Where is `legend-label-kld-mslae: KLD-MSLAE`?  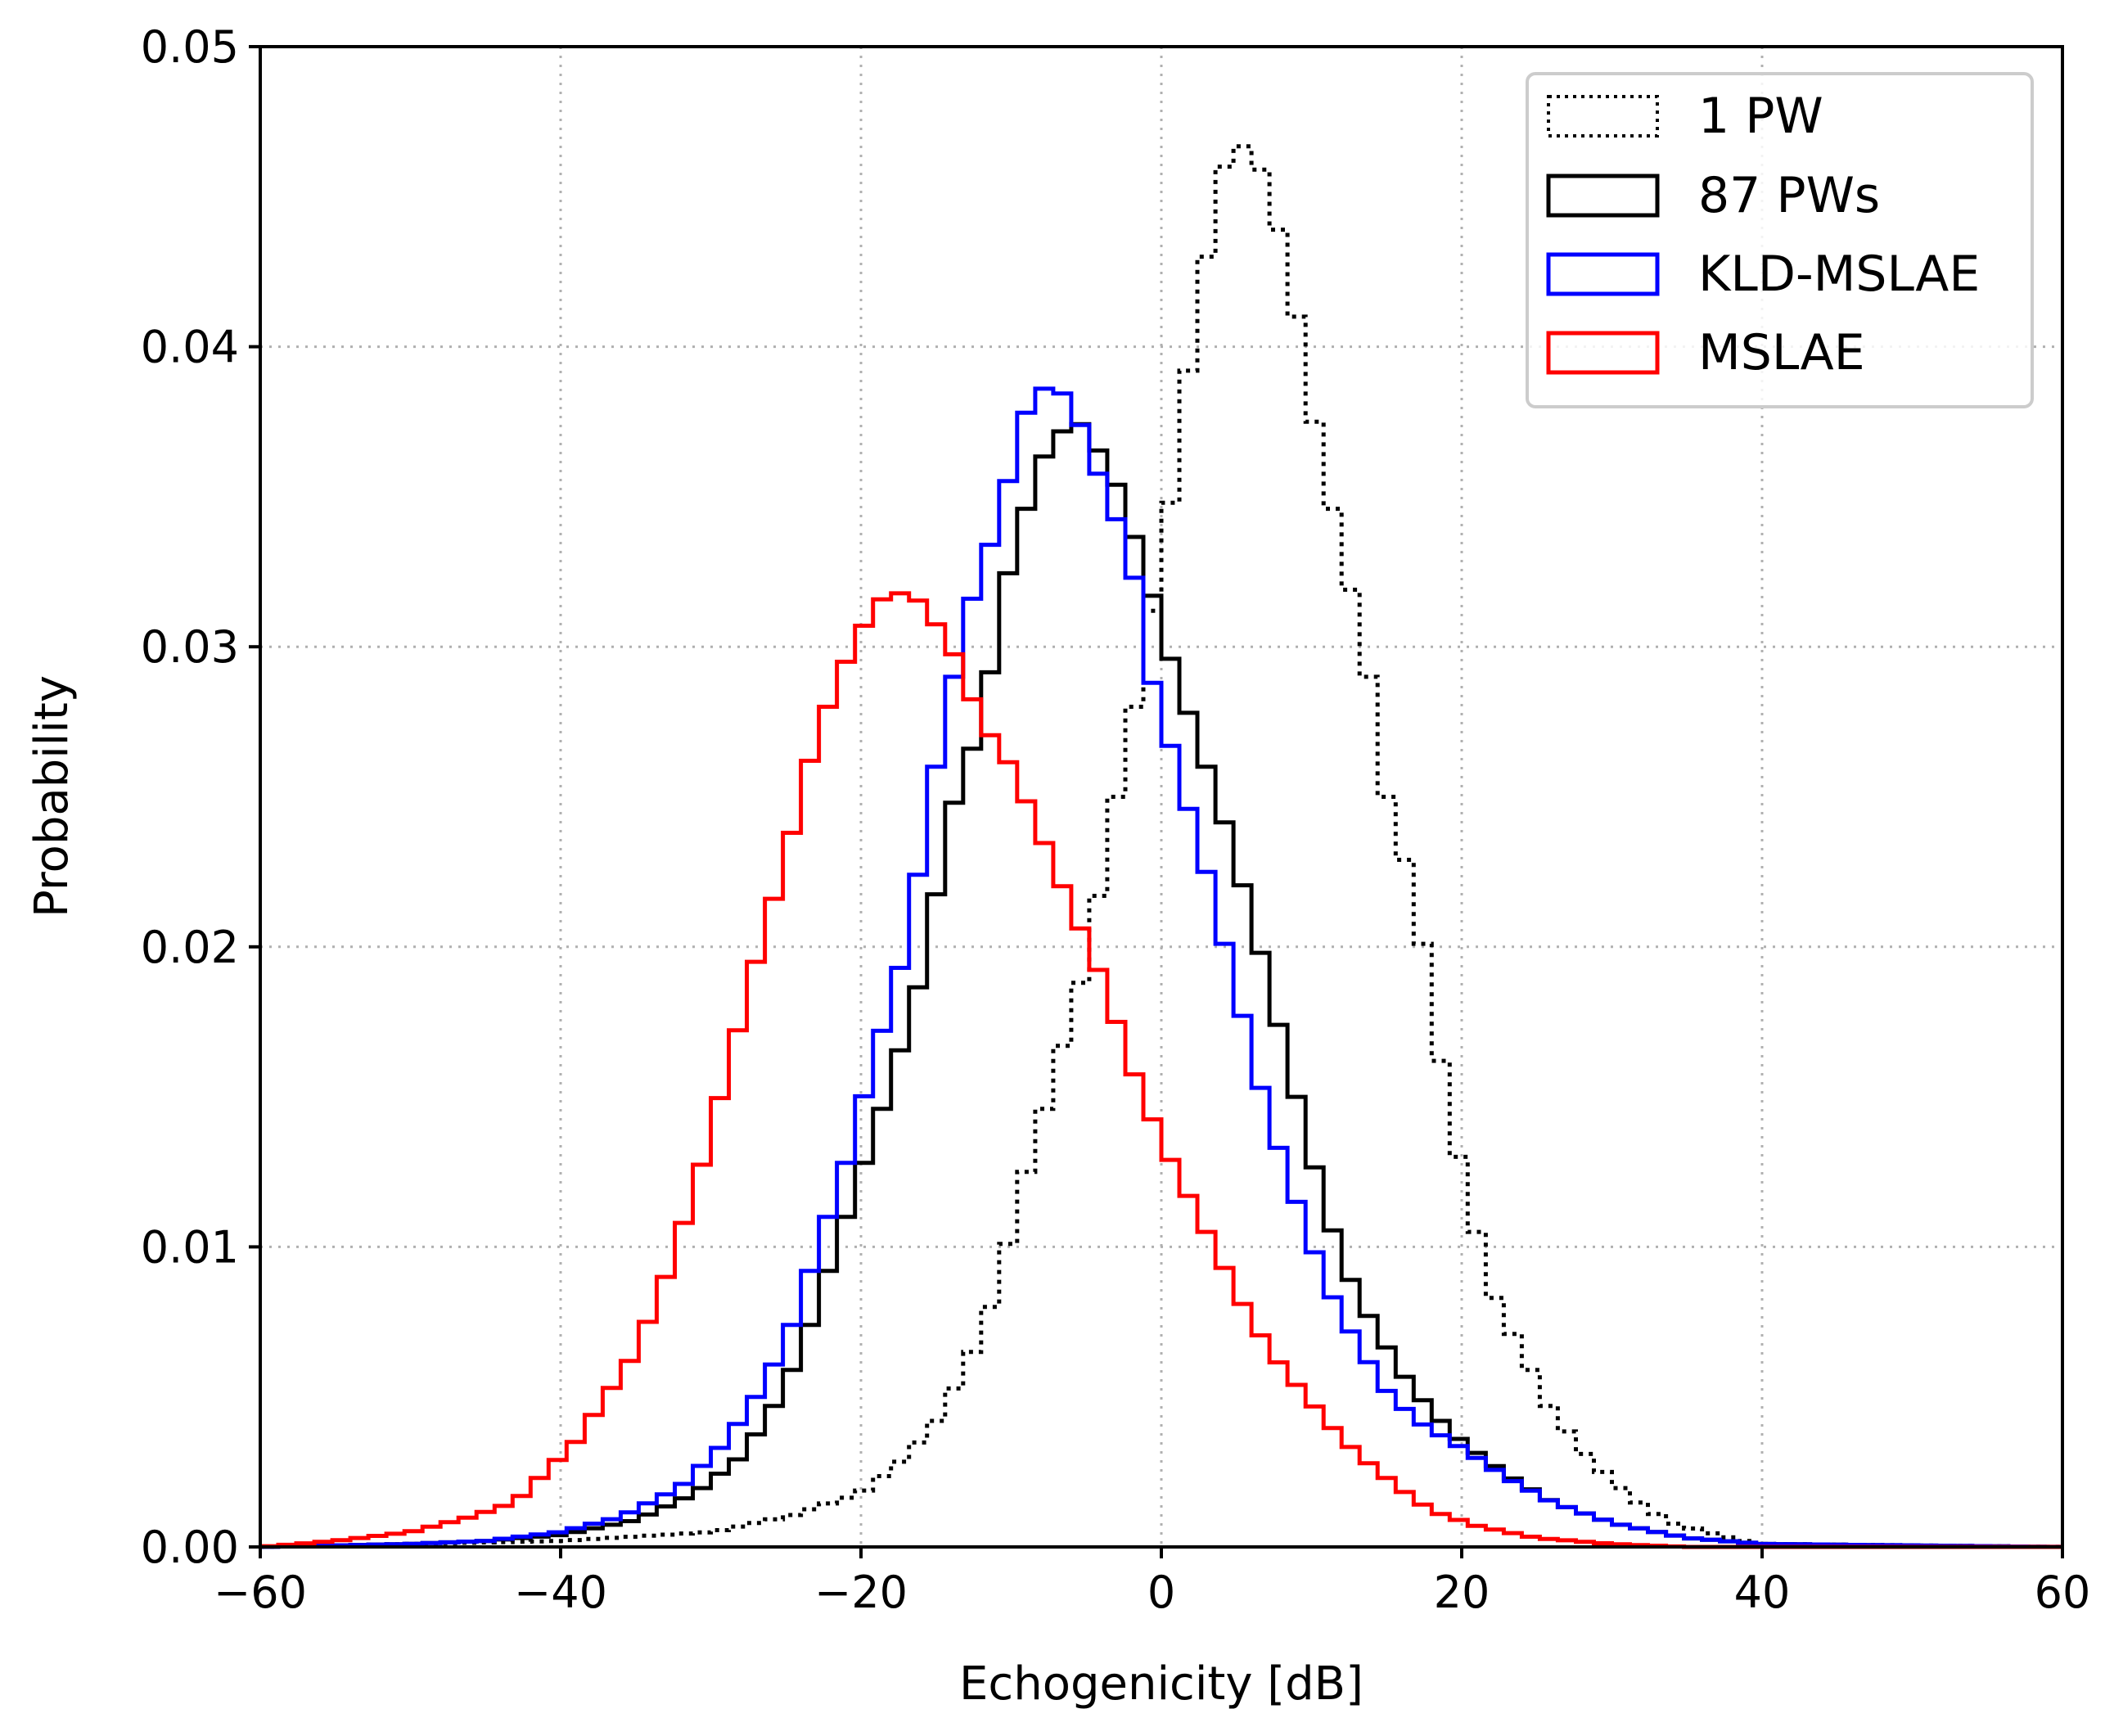 legend-label-kld-mslae: KLD-MSLAE is located at coordinates (1839, 274).